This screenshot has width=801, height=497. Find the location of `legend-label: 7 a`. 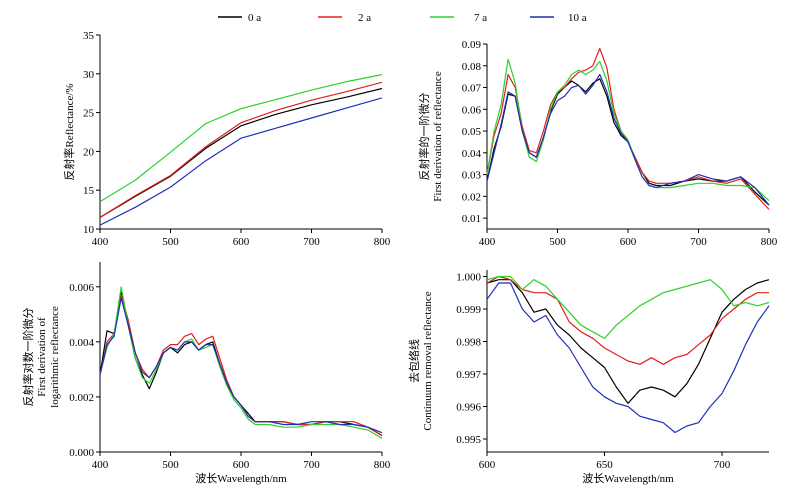

legend-label: 7 a is located at coordinates (480, 18).